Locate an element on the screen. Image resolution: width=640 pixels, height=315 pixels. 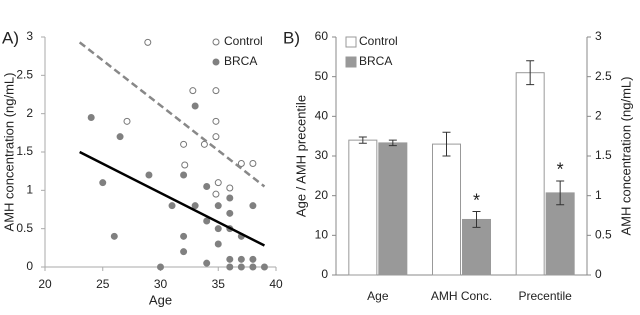
y2-axis-title: AMH concentration (ng/mL) is located at coordinates (625, 156).